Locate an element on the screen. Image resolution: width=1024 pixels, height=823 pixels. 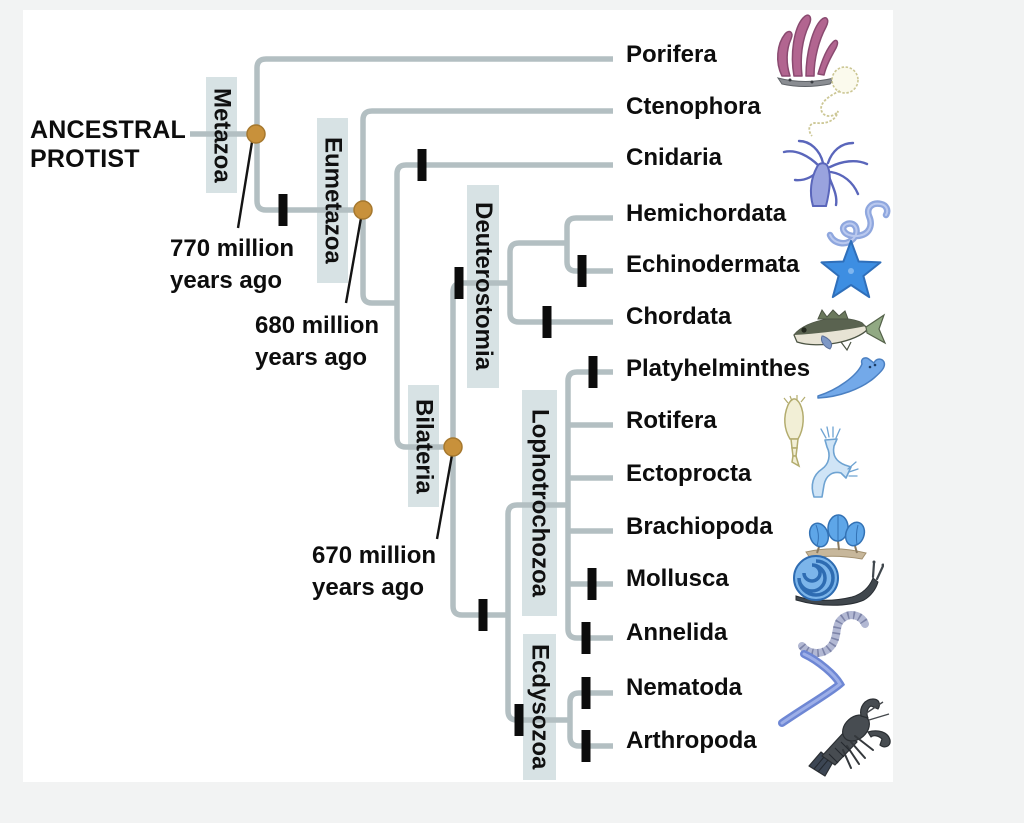
comb-jelly-icon is located at coordinates (833, 101).